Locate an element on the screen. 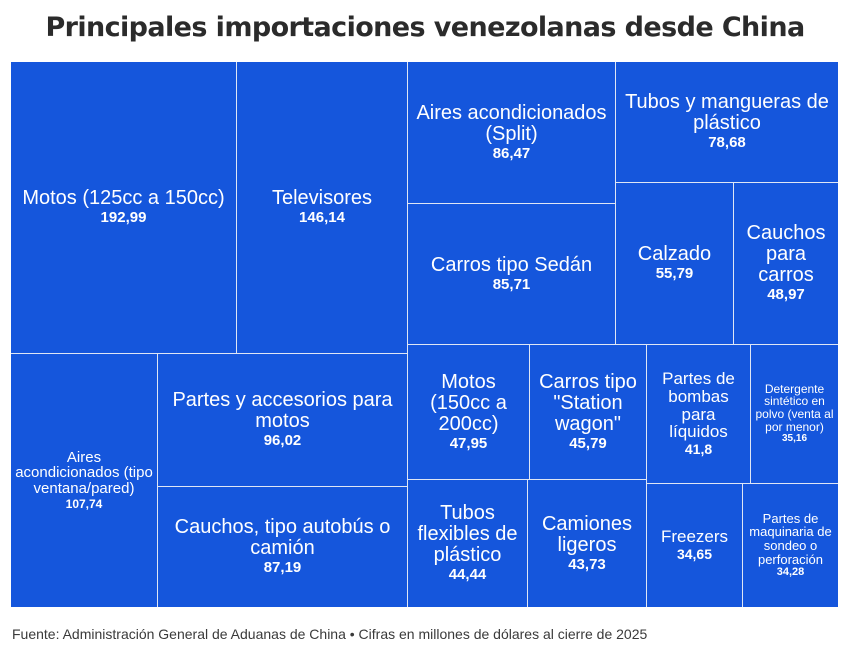 The width and height of the screenshot is (850, 655). tile-carros-sedan: Carros tipo Sedán 85,71 is located at coordinates (511, 274).